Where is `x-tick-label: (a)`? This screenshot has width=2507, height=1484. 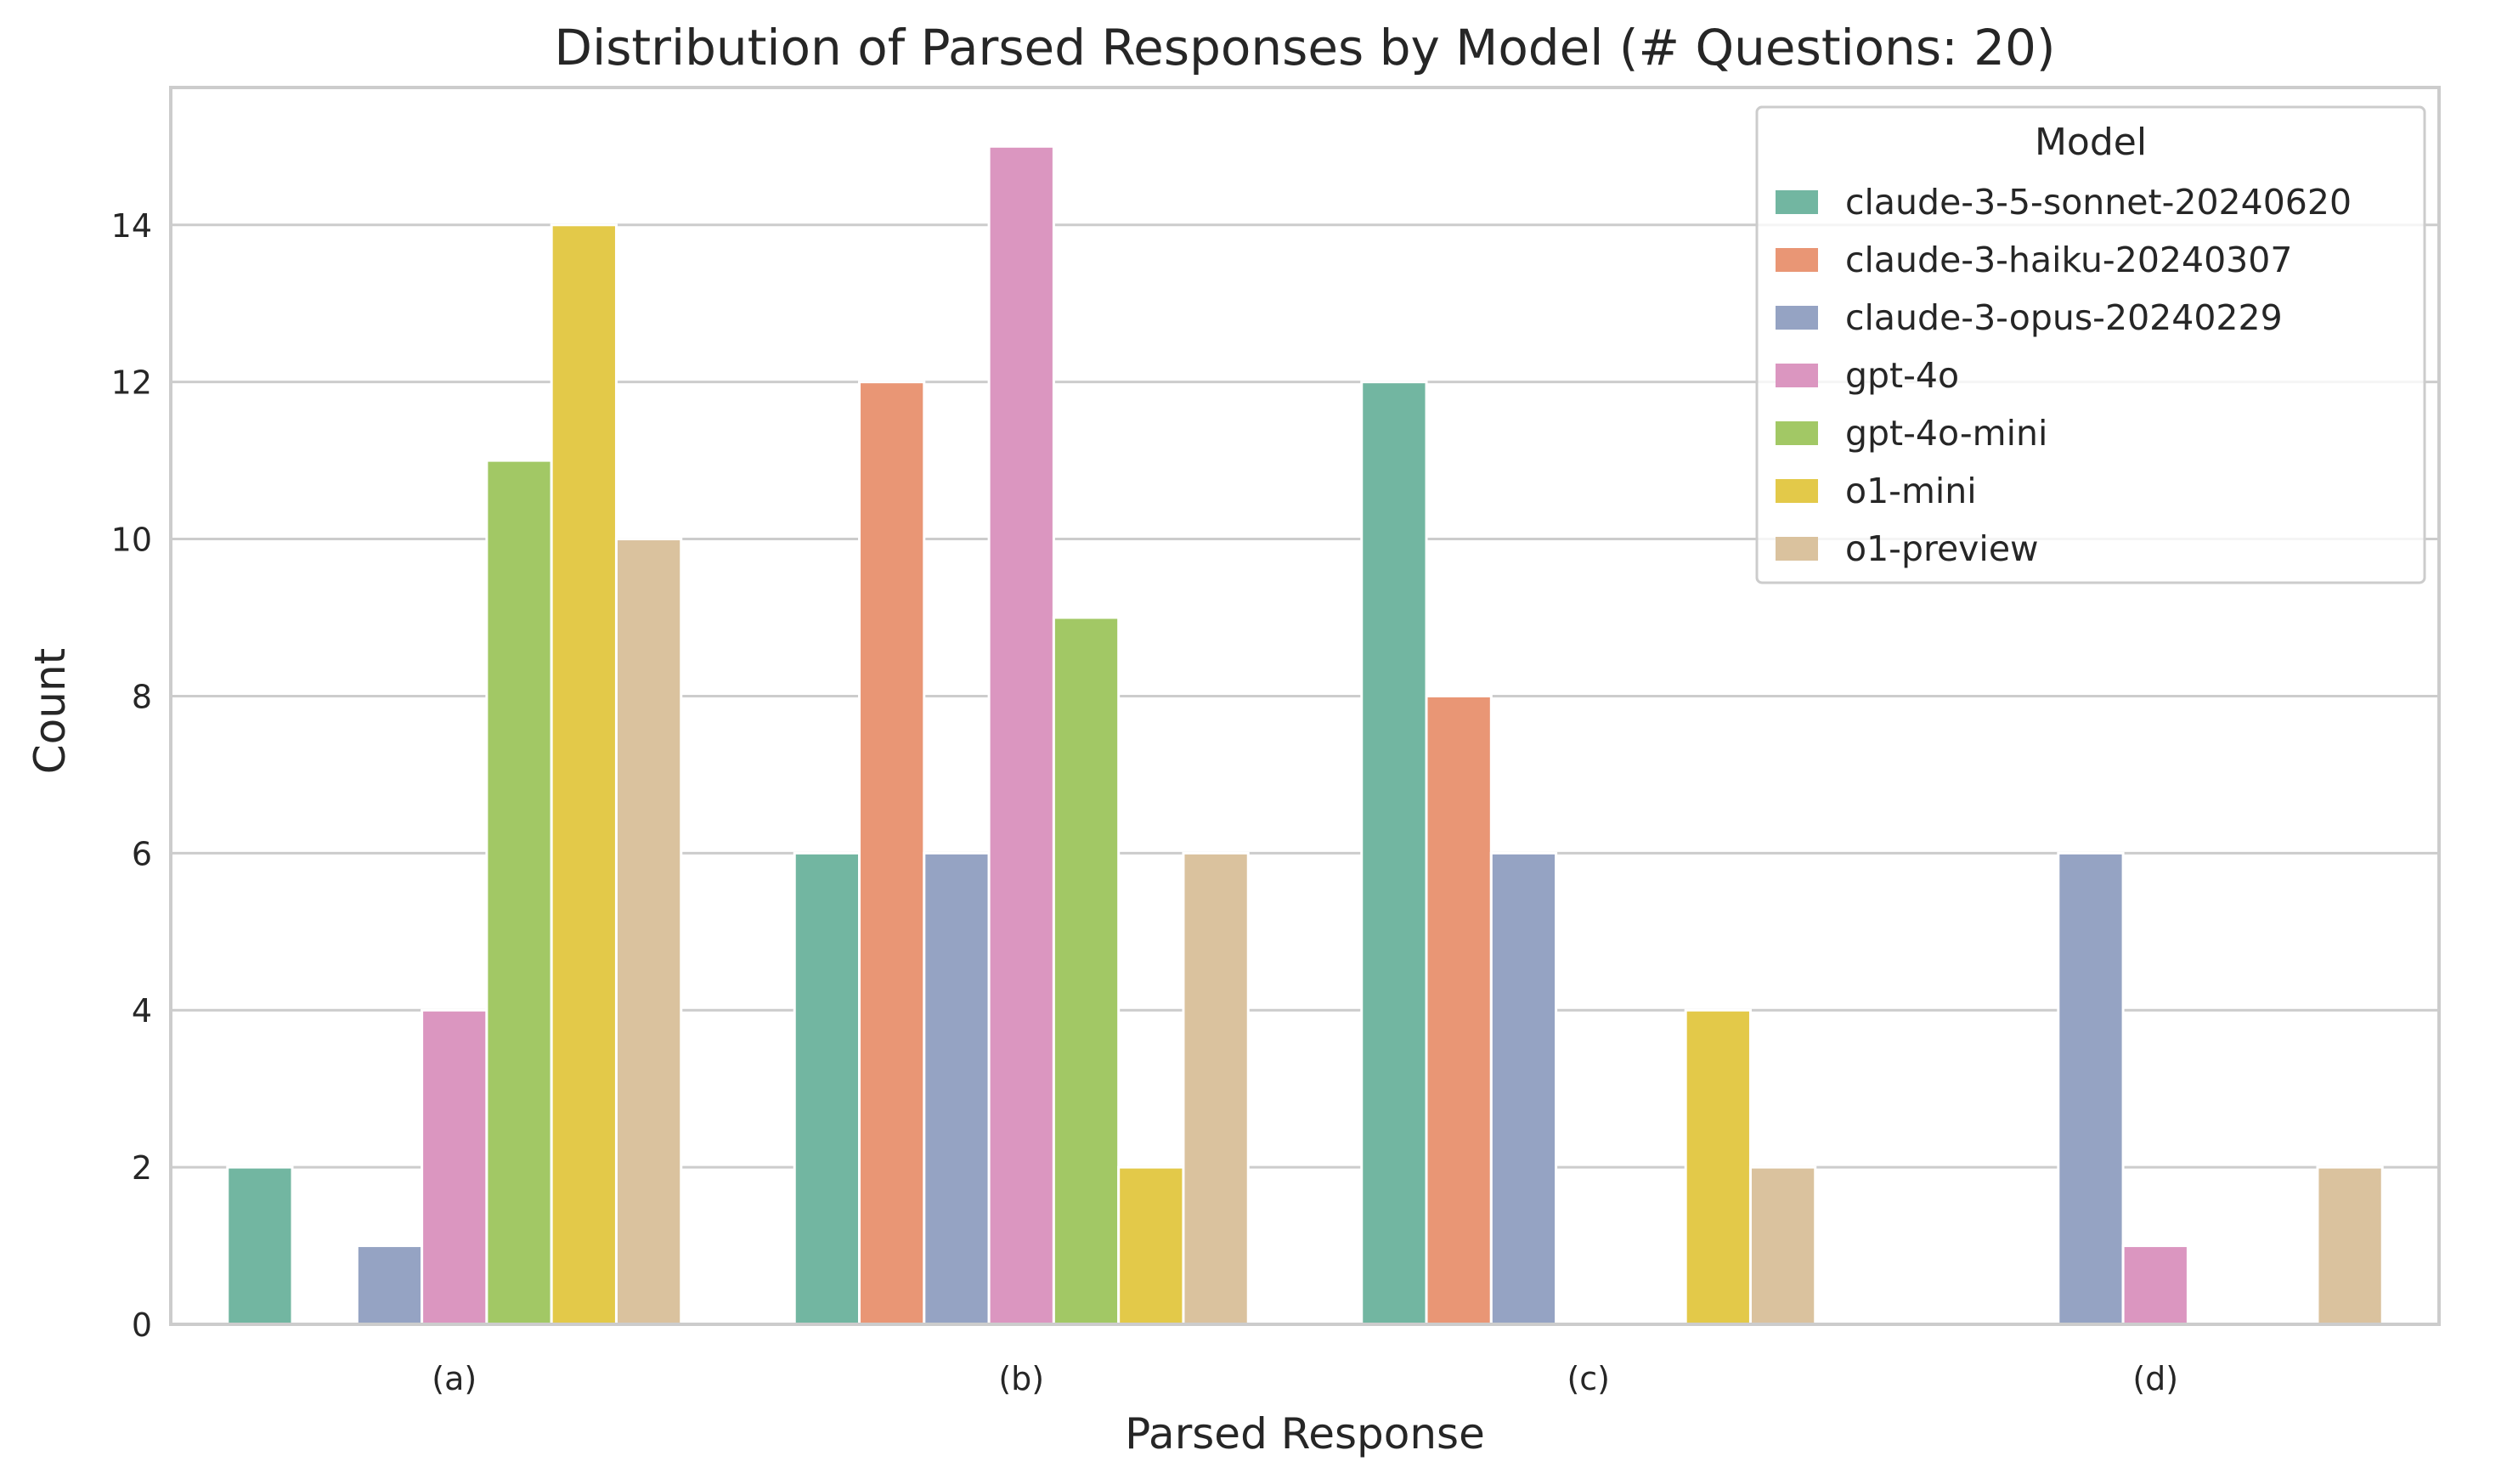
x-tick-label: (a) is located at coordinates (455, 1378).